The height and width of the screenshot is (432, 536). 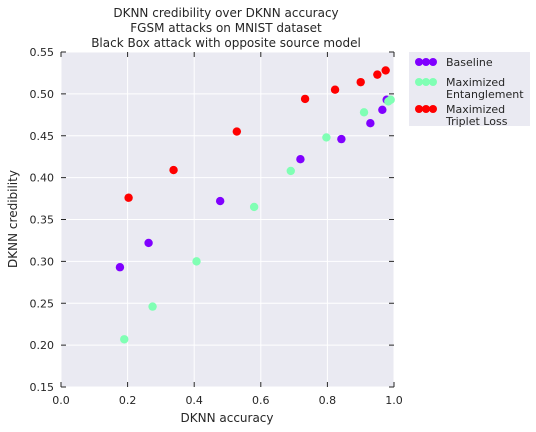 I want to click on y-tick-label: 0.25, so click(x=42, y=303).